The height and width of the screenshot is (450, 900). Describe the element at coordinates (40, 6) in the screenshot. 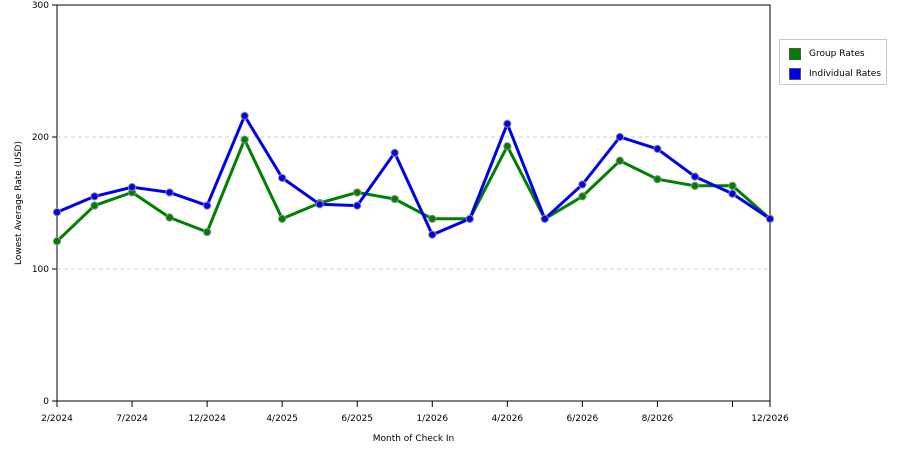

I see `y-tick-label: 300` at that location.